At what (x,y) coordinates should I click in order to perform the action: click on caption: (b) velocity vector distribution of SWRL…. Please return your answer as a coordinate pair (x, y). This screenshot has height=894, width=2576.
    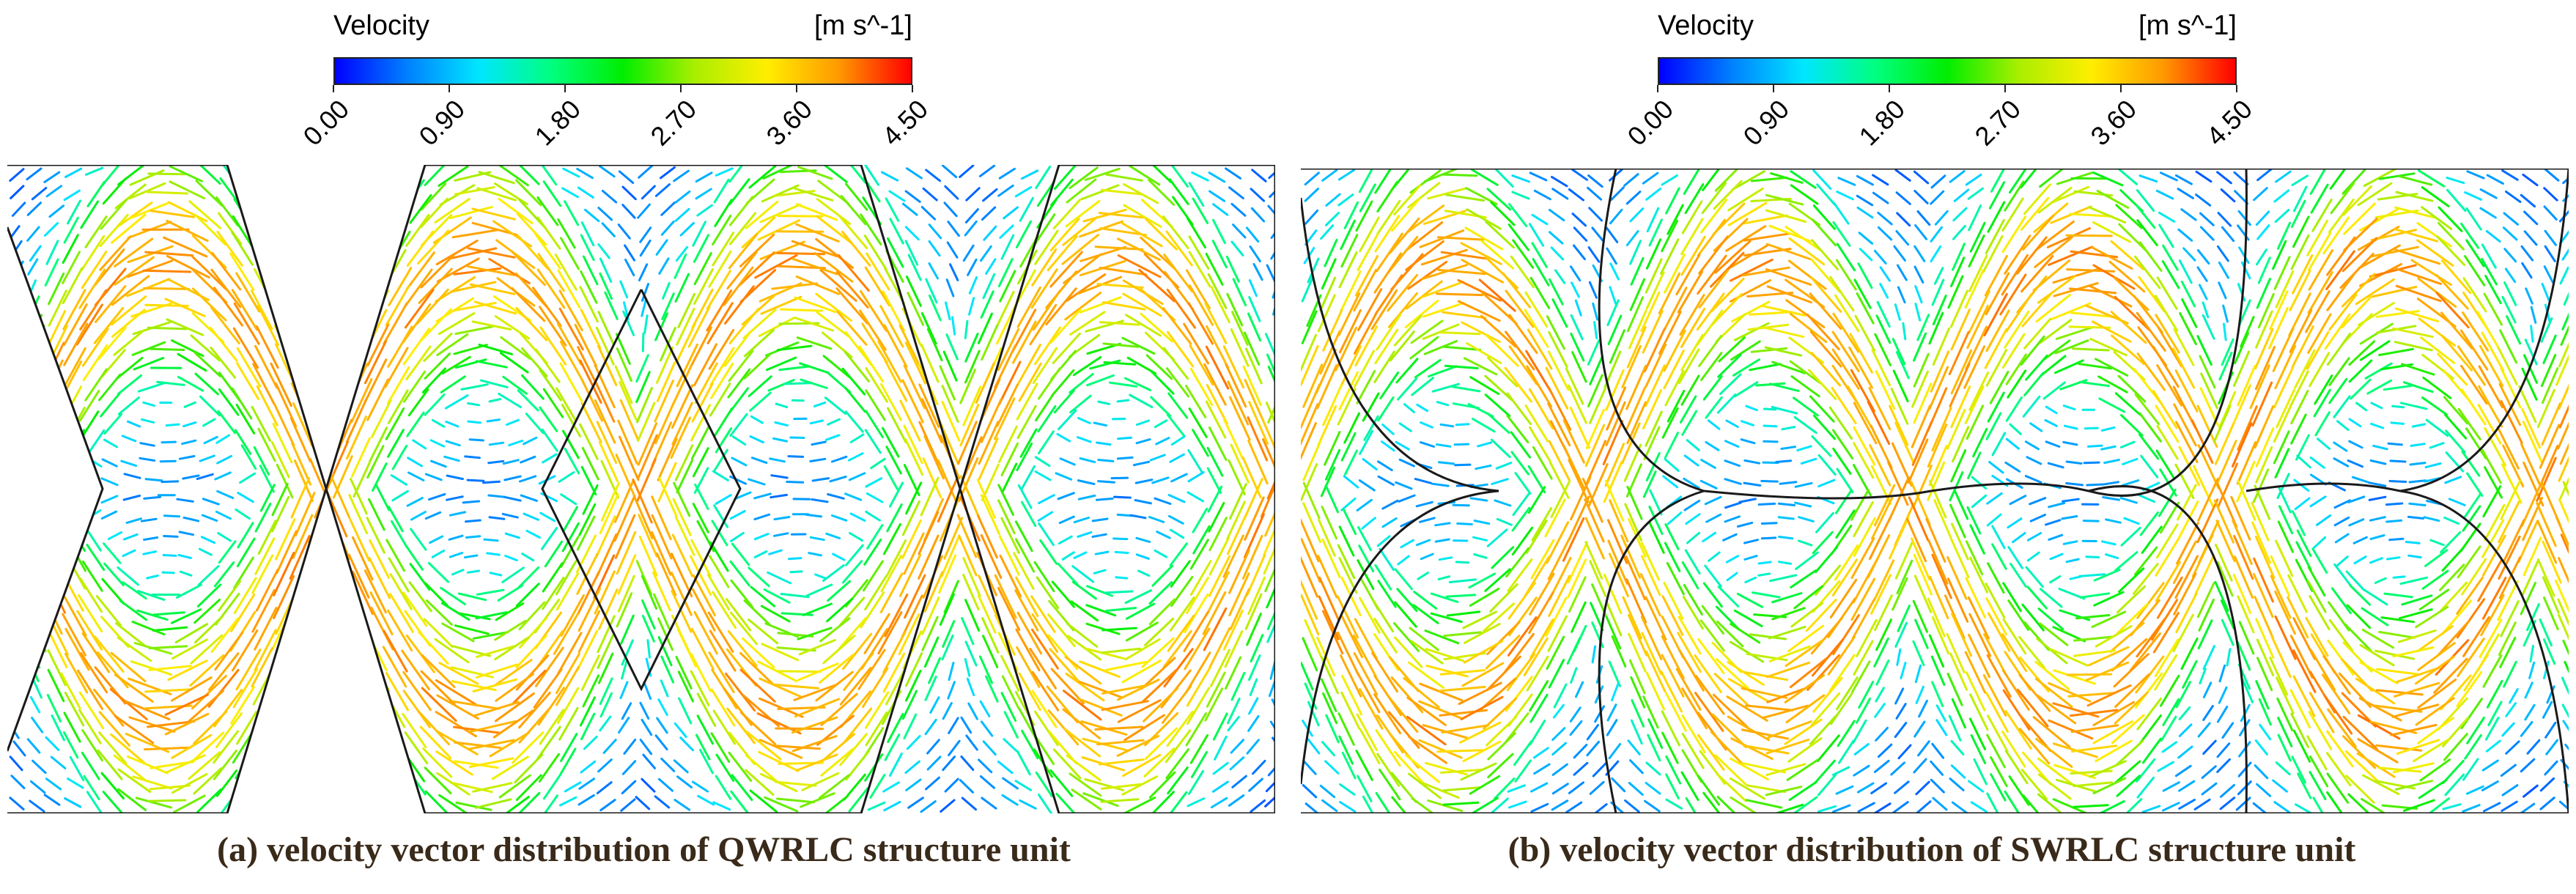
    Looking at the image, I should click on (1932, 849).